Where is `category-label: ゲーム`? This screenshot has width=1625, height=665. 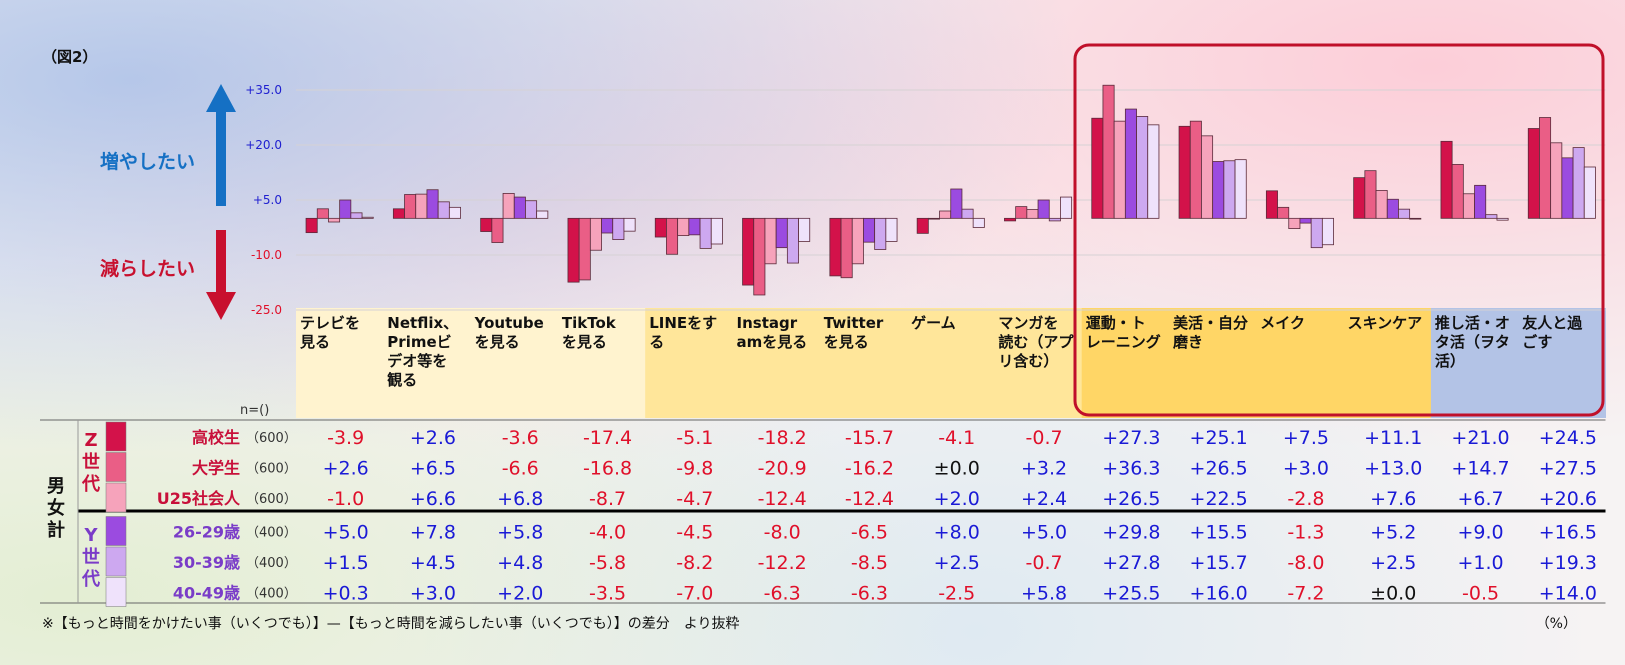
category-label: ゲーム is located at coordinates (933, 323).